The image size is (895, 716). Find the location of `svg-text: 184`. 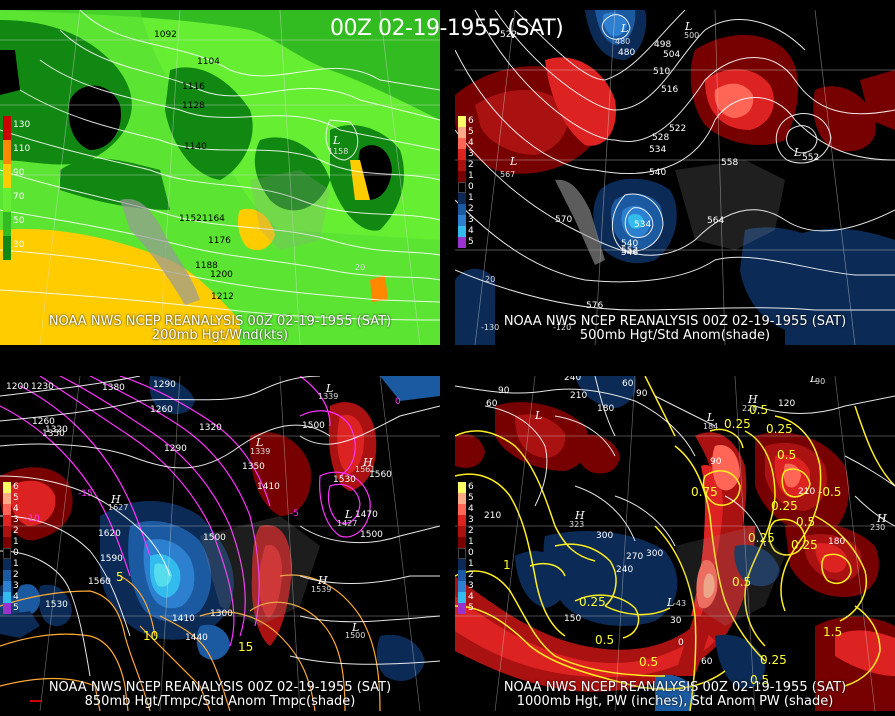

svg-text: 184 is located at coordinates (710, 426).